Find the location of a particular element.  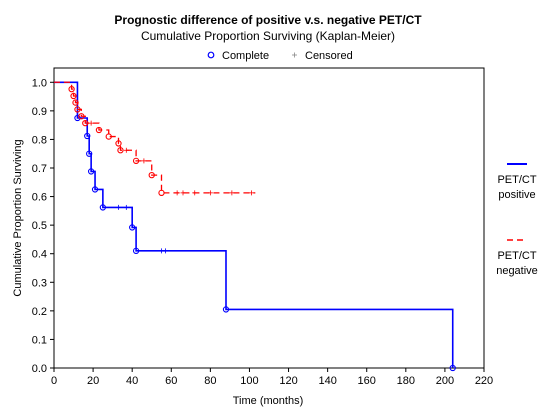

x-axis-label: Time (months) is located at coordinates (268, 401).